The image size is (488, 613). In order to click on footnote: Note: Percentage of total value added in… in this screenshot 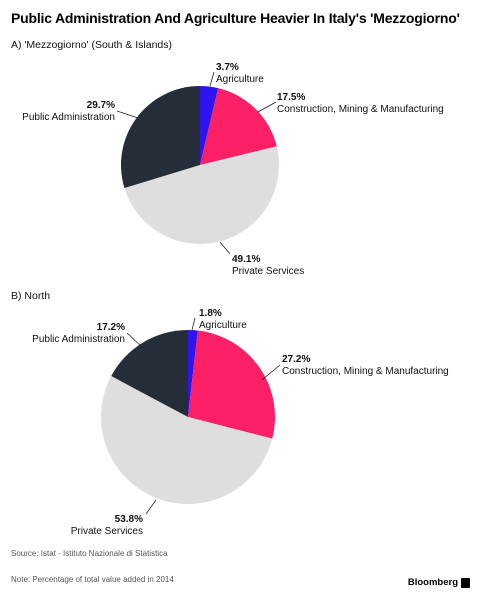, I will do `click(92, 579)`.